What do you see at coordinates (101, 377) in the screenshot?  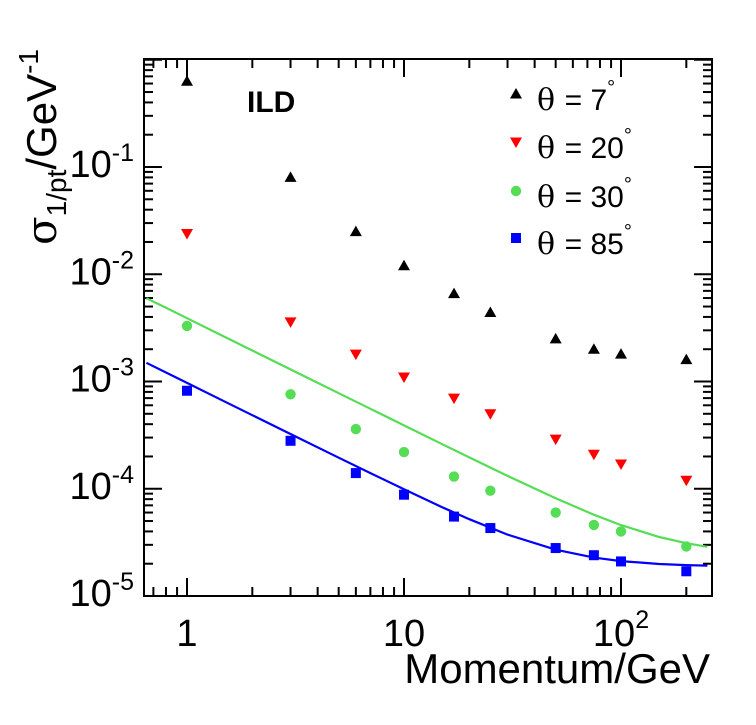 I see `y-tick-label: 10⁻³` at bounding box center [101, 377].